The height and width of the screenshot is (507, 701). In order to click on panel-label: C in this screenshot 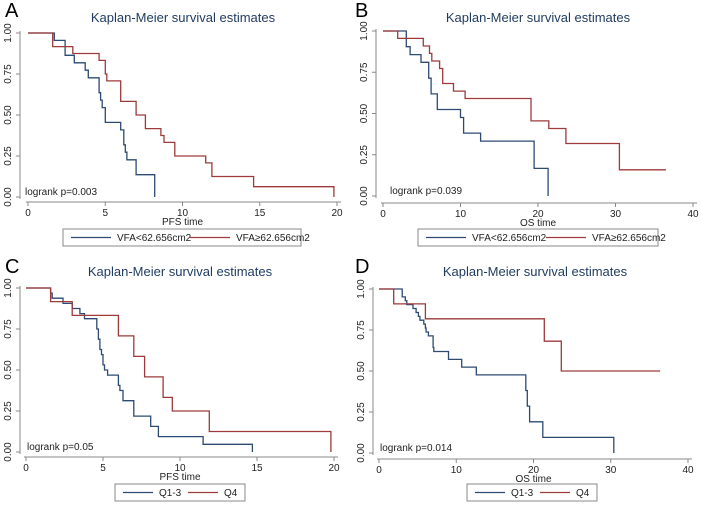, I will do `click(12, 267)`.